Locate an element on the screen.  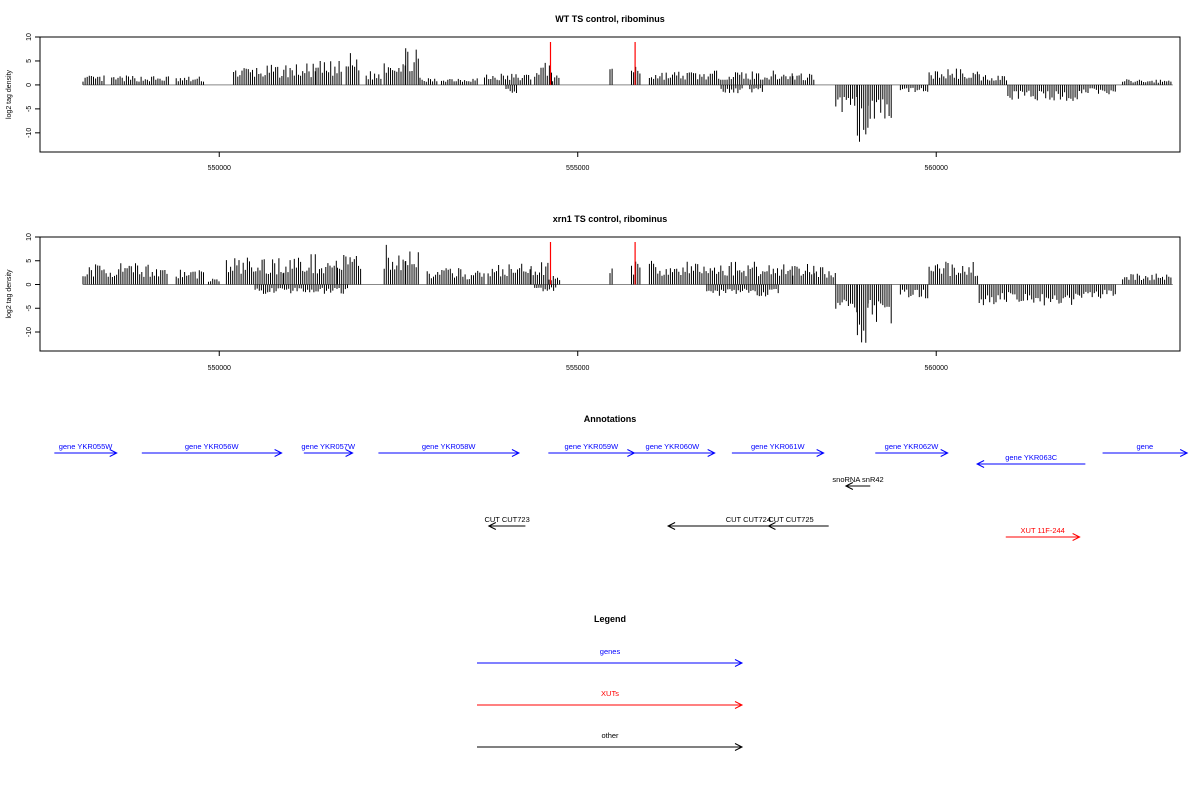
legend-xuts-arrowhead is located at coordinates (739, 705).